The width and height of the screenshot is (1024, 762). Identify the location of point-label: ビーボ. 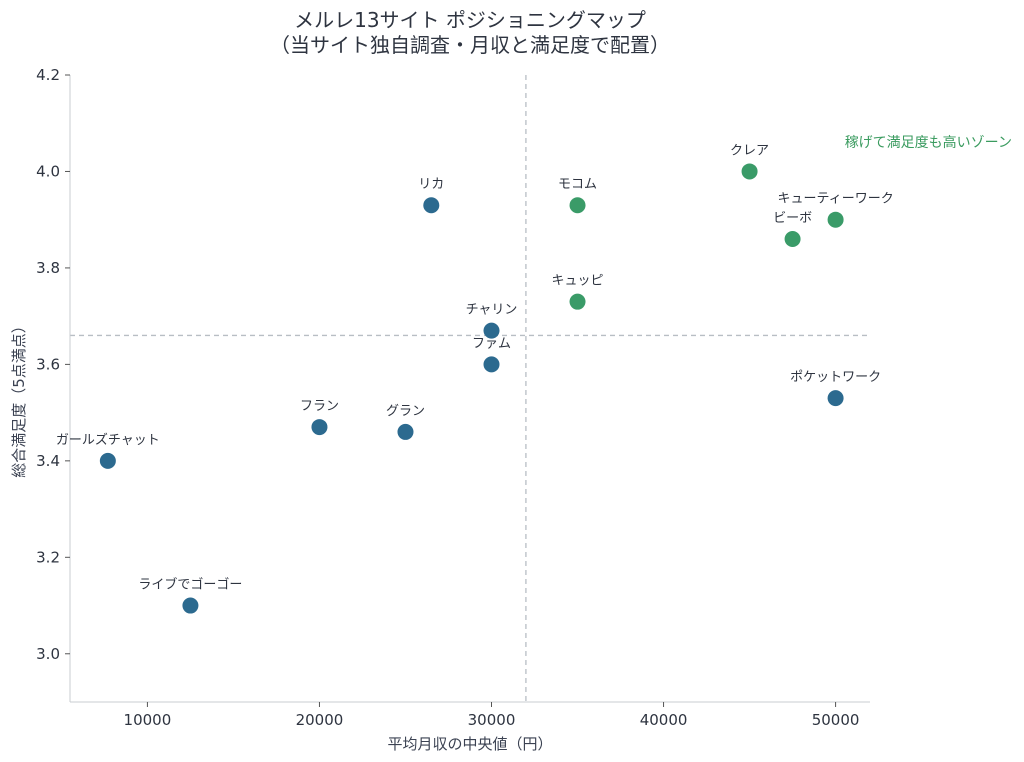
(792, 218).